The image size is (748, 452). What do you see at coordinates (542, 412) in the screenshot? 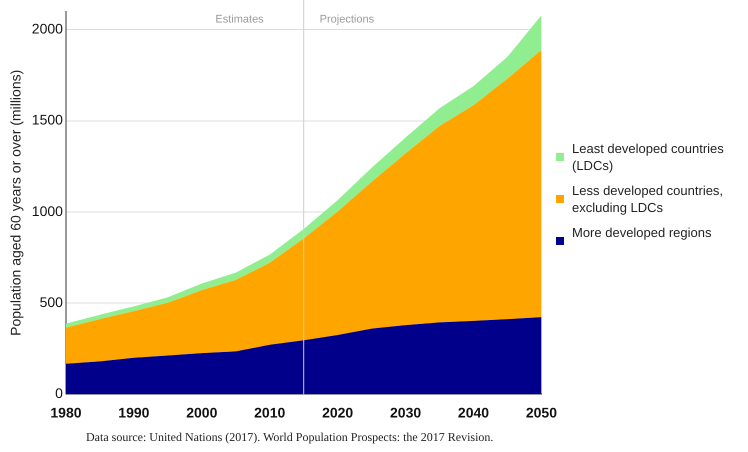
I see `x-tick-label: 2050` at bounding box center [542, 412].